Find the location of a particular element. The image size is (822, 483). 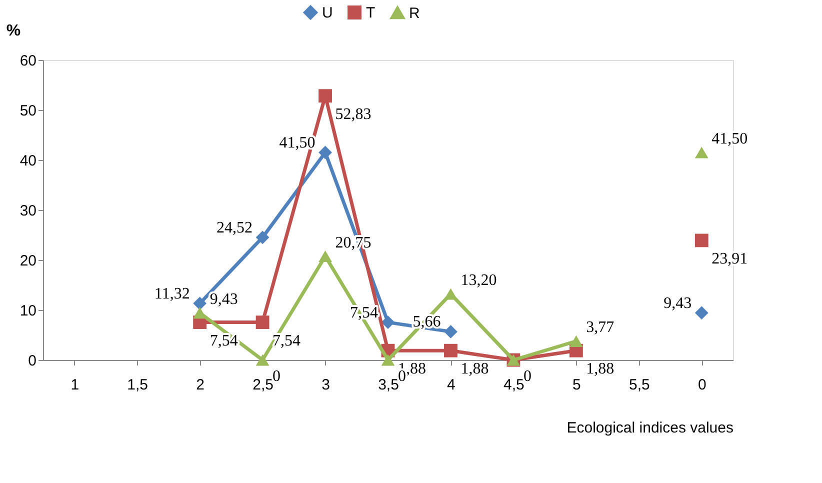

data-label: 41,50 is located at coordinates (730, 139).